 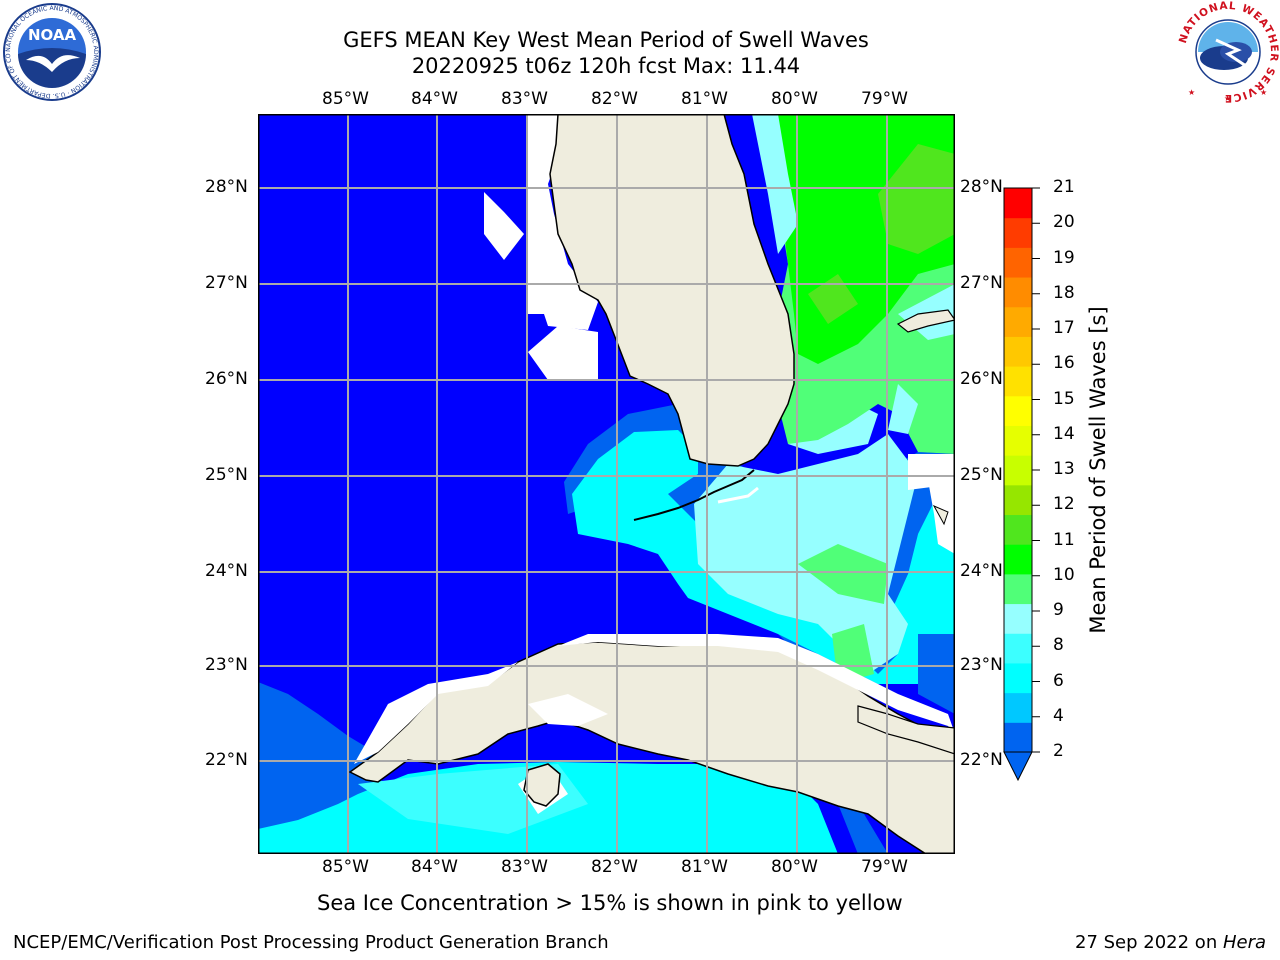 What do you see at coordinates (1228, 52) in the screenshot?
I see `nws-logo: NATIONAL WEATHER SERVICE ★ ★ ★` at bounding box center [1228, 52].